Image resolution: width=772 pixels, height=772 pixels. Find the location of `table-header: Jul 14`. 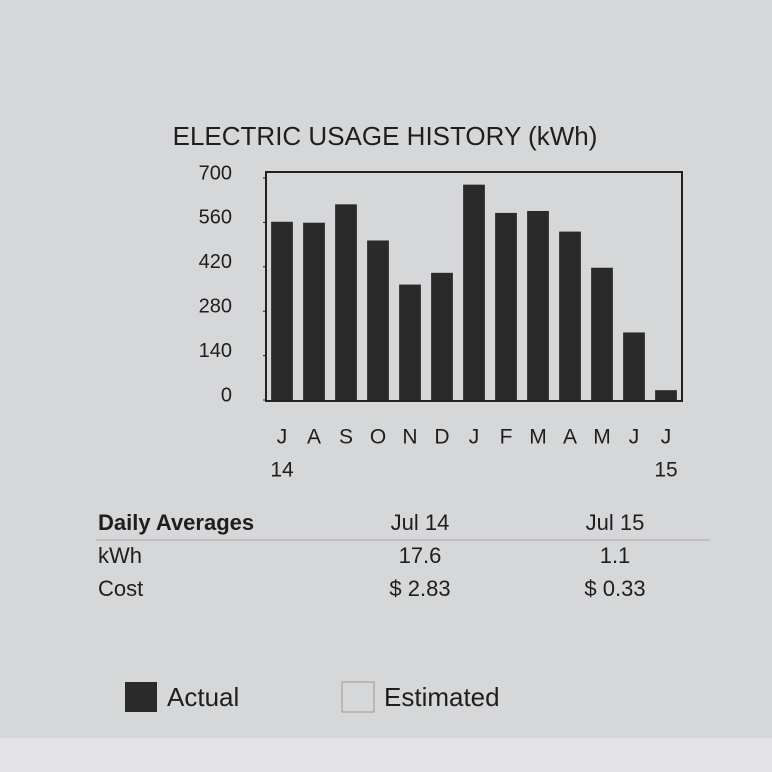

table-header: Jul 14 is located at coordinates (420, 522).